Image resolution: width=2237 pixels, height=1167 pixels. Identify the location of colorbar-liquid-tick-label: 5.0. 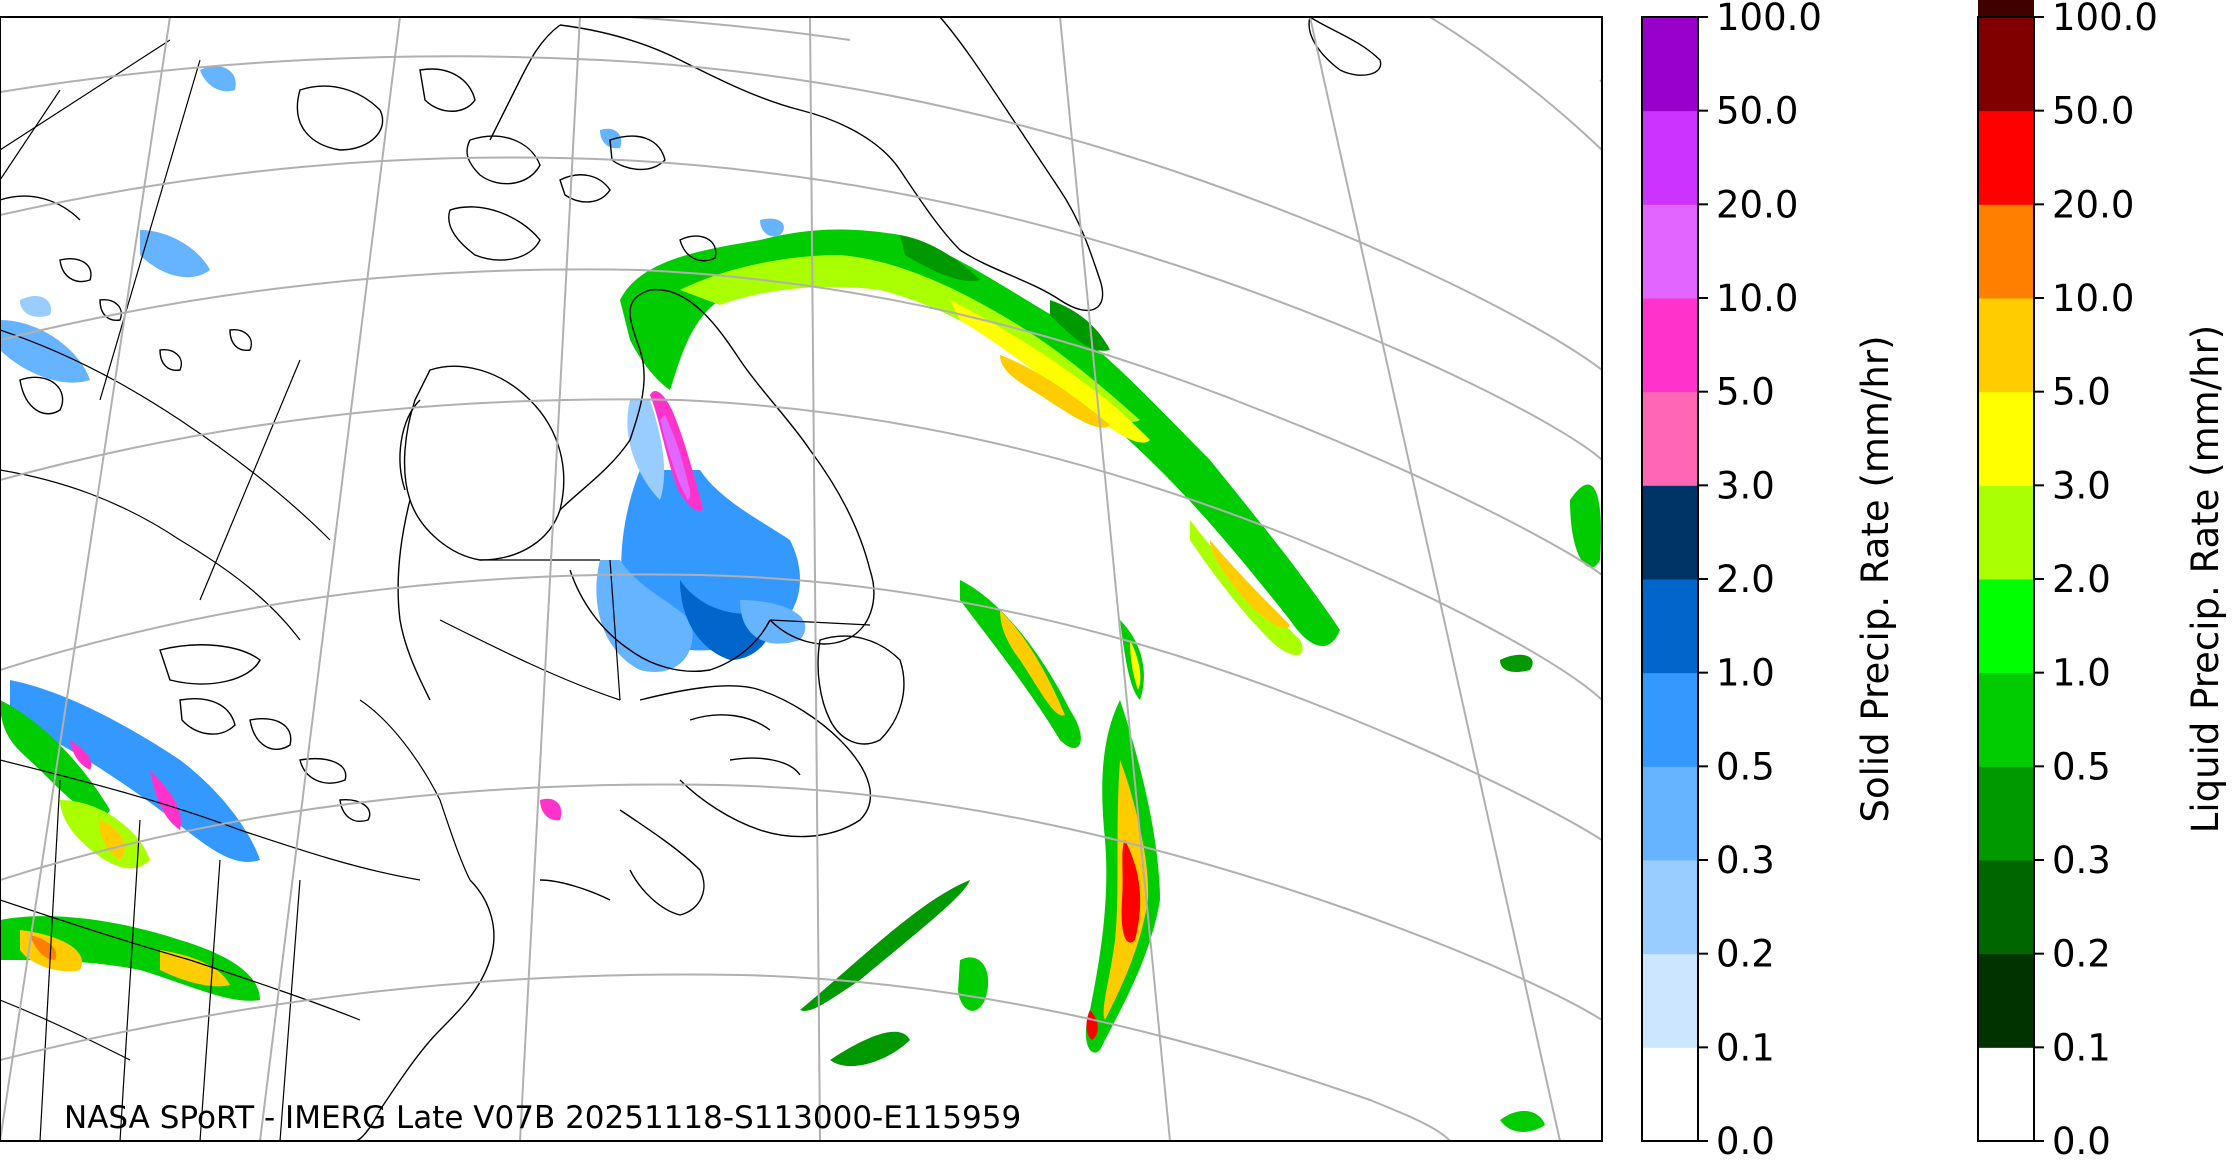
(2081, 392).